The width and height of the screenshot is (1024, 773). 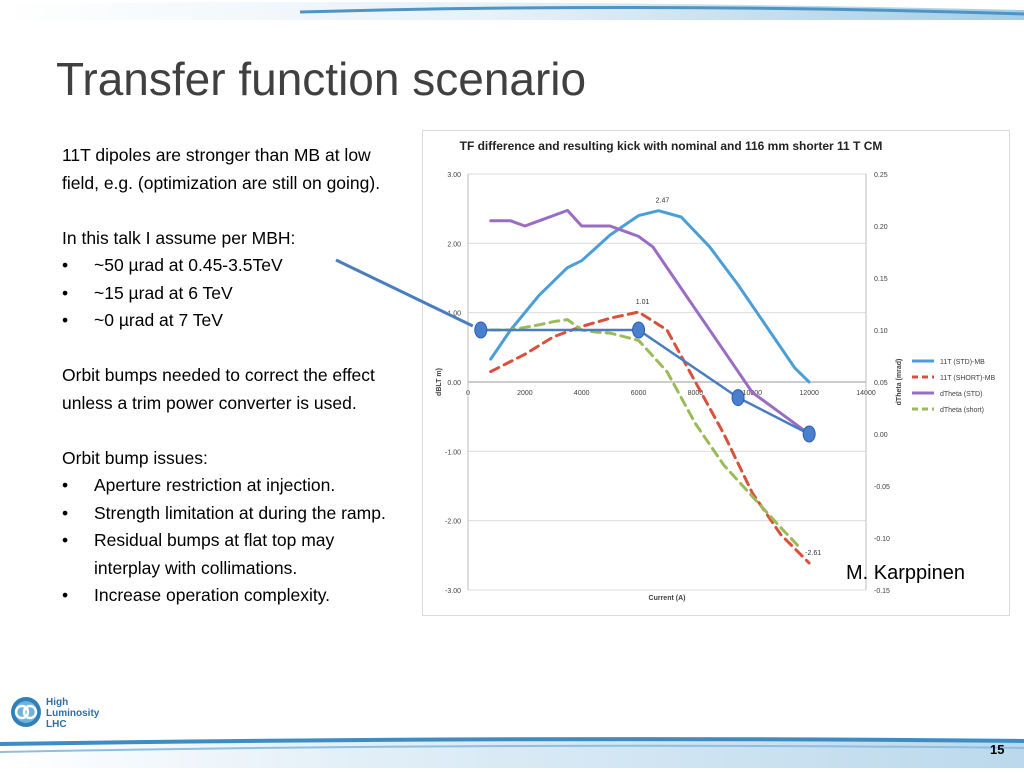 I want to click on bottom-band, so click(x=512, y=748).